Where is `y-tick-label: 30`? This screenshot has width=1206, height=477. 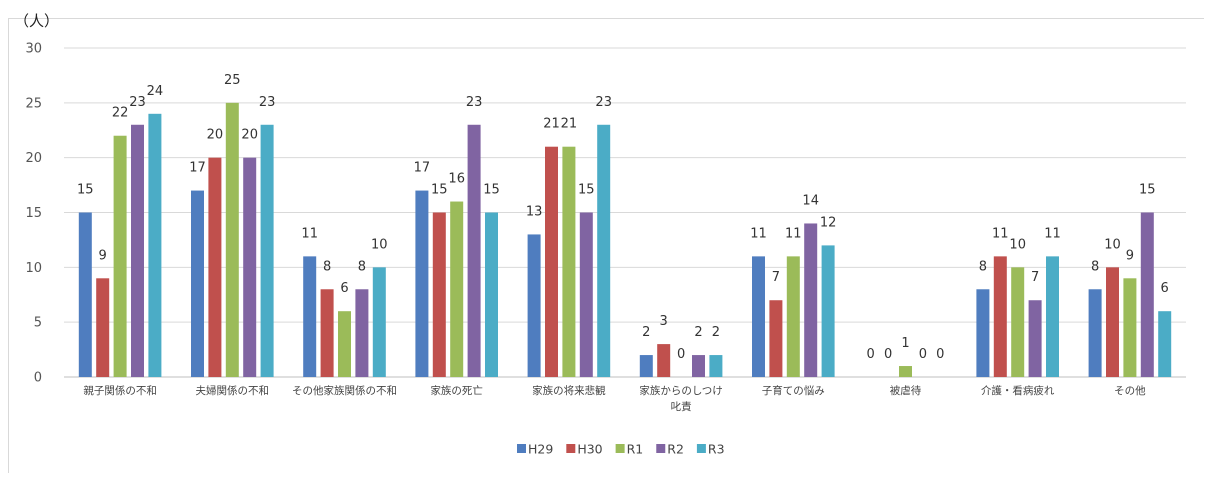
y-tick-label: 30 is located at coordinates (33, 49).